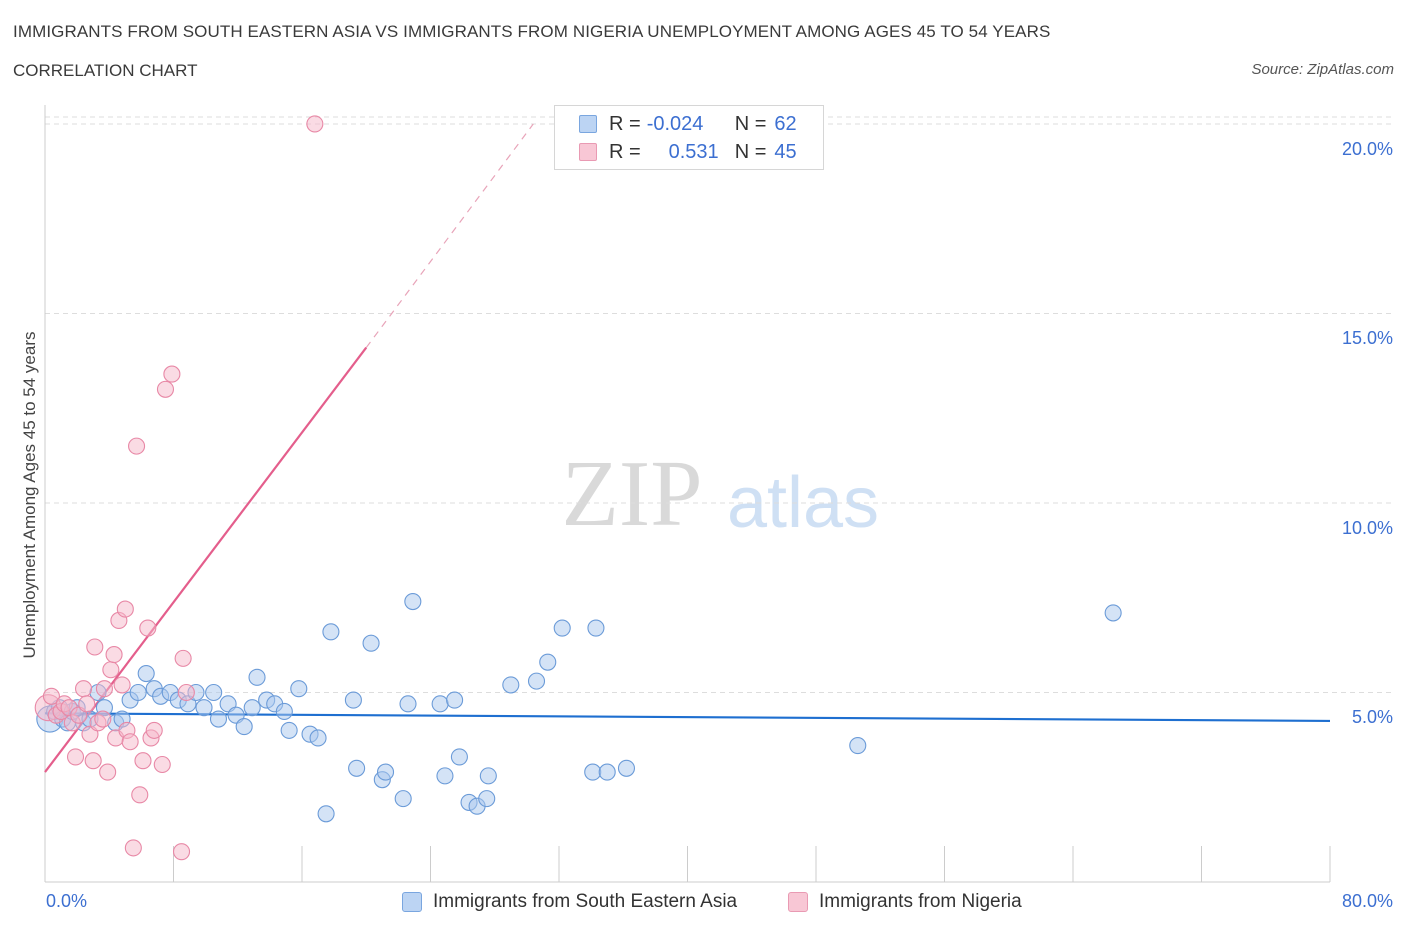 Image resolution: width=1406 pixels, height=930 pixels. I want to click on nigeria-trend-extension, so click(449, 235).